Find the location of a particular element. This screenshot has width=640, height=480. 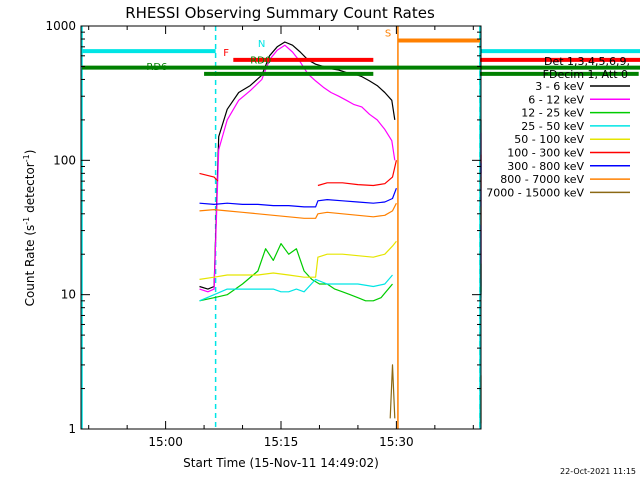

legend-label-5: 100 - 300 keV is located at coordinates (545, 153).